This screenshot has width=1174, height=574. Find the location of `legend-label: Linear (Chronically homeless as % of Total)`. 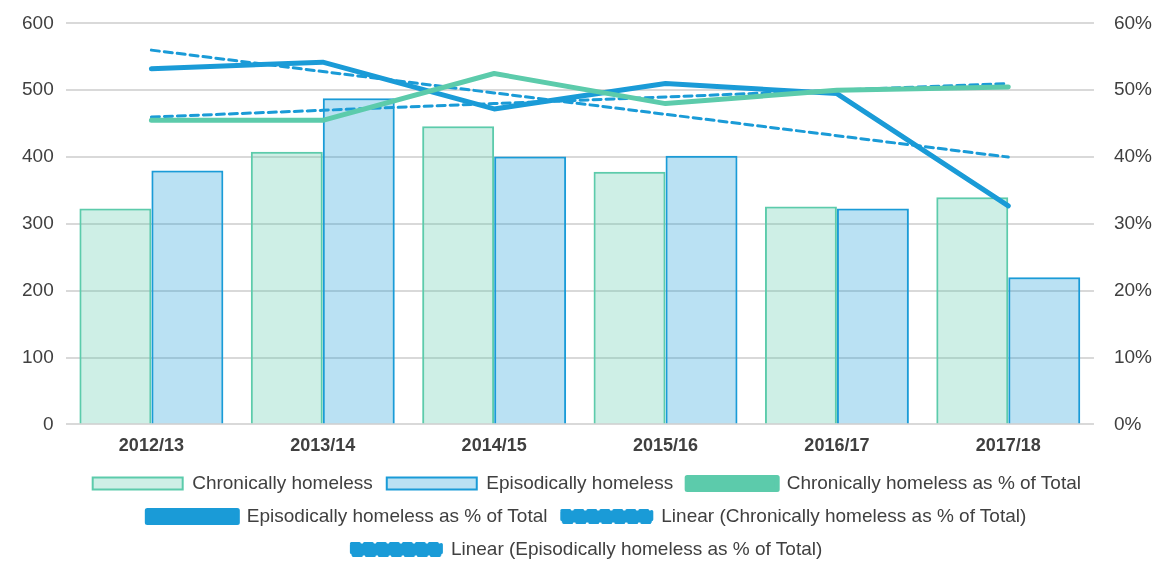

legend-label: Linear (Chronically homeless as % of Total) is located at coordinates (844, 515).